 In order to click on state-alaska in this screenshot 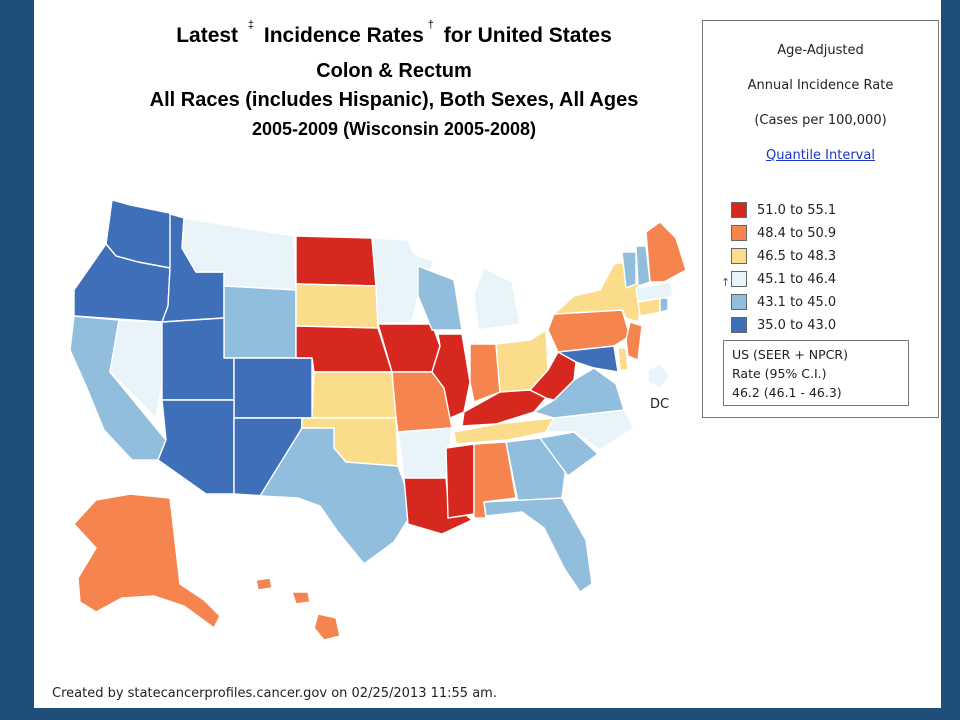, I will do `click(147, 561)`.